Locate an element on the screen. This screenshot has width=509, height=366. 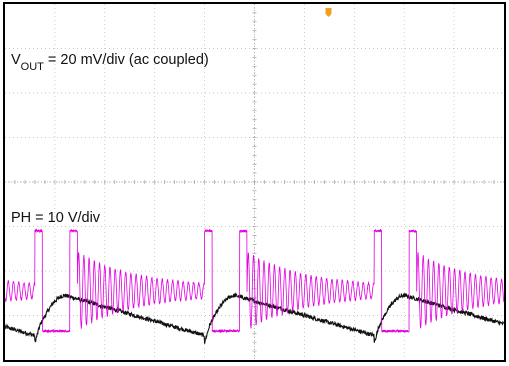
ph-label-main: PH = 10 V/div is located at coordinates (56, 218).